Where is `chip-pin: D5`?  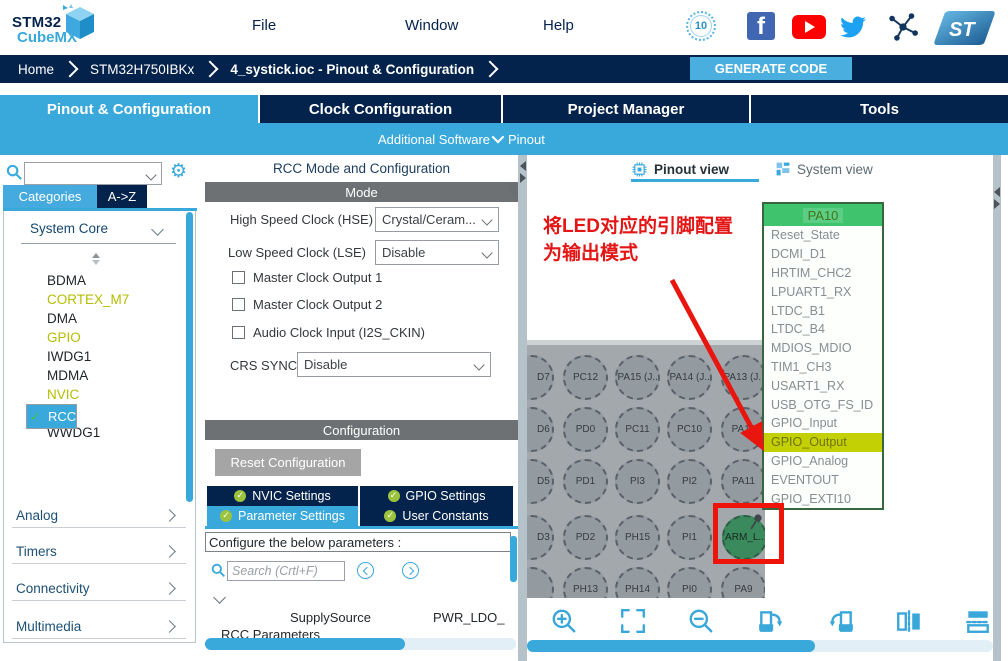 chip-pin: D5 is located at coordinates (540, 481).